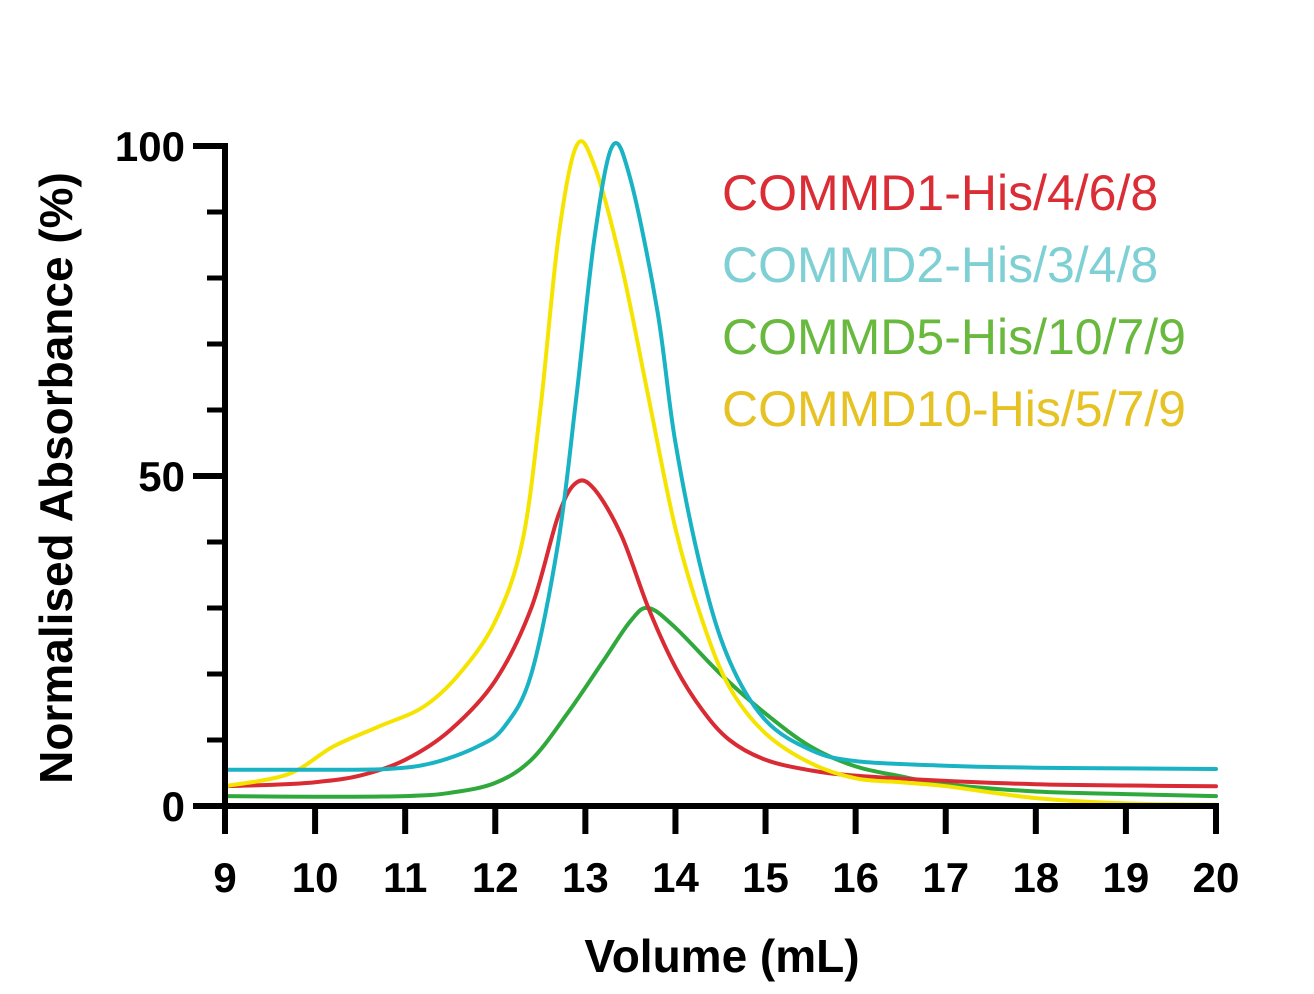 The height and width of the screenshot is (994, 1314). I want to click on x-tick-label: 11, so click(405, 877).